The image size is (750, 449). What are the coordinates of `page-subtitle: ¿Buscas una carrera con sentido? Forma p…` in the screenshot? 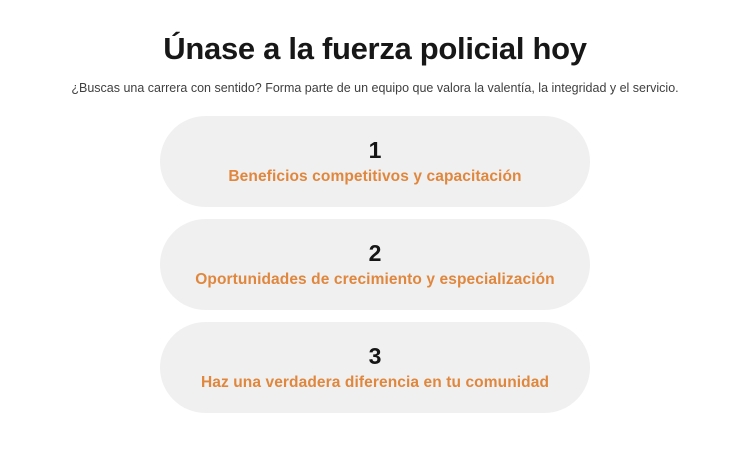 It's located at (375, 87).